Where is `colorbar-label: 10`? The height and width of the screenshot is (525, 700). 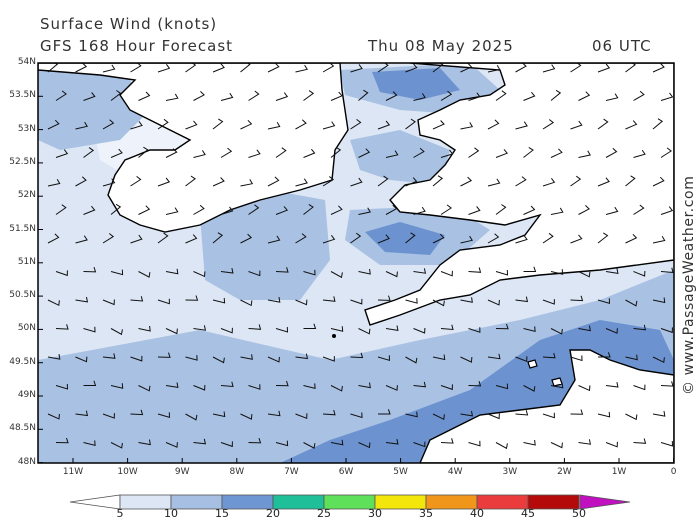 colorbar-label: 10 is located at coordinates (171, 513).